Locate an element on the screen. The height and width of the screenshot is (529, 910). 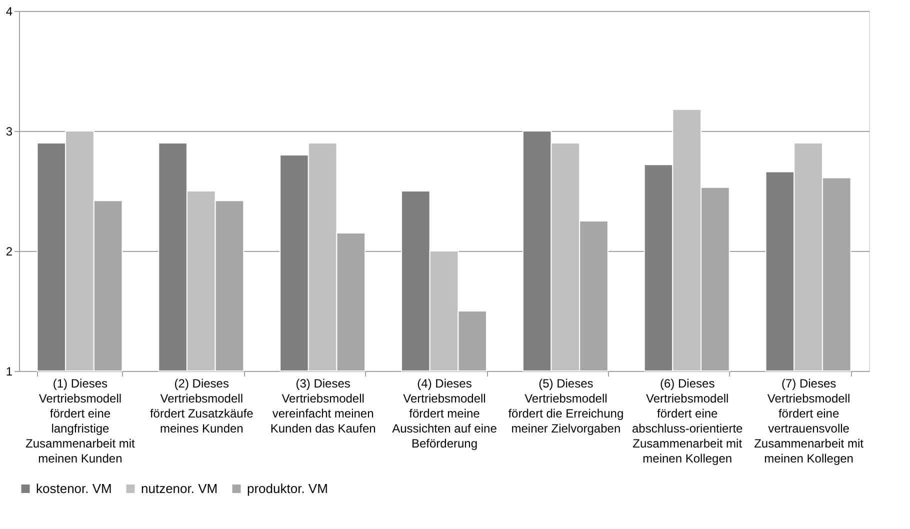
x-tick-label: (1) Dieses Vertriebsmodell fördert eine langfristige Zusammenarbeit mit meinen Kunden is located at coordinates (81, 421).